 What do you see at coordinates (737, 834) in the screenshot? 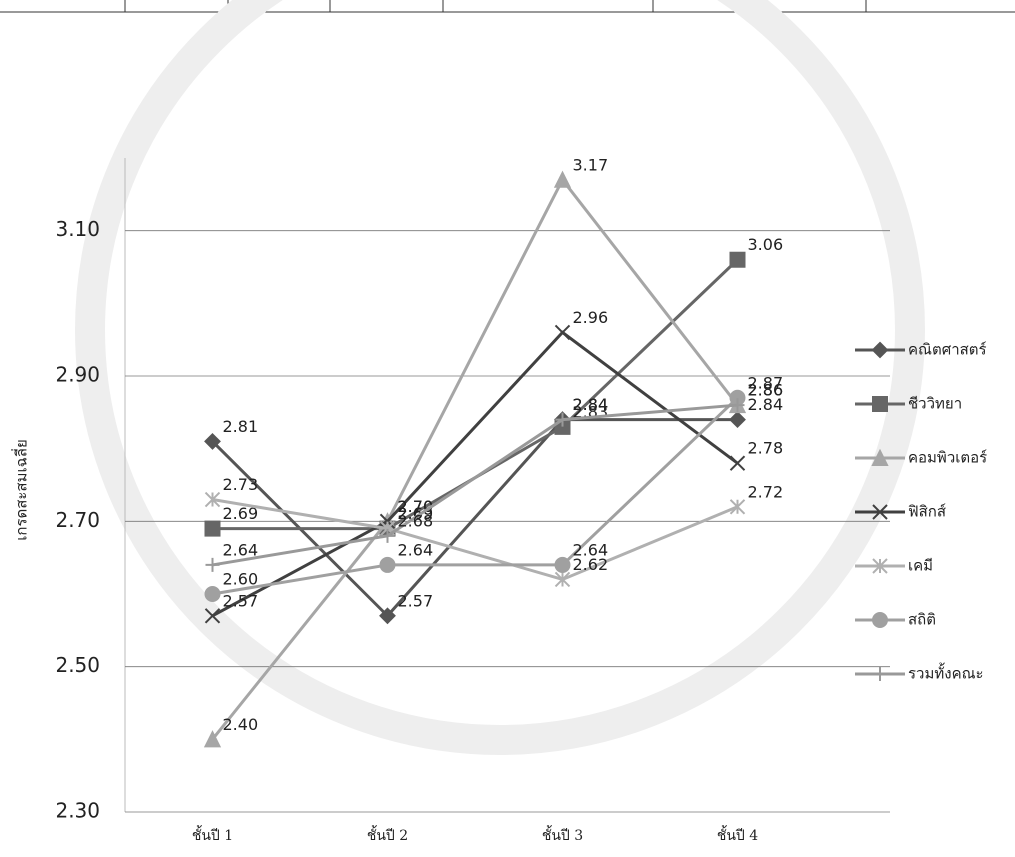
I see `x-tick-label: ชั้นปี 4` at bounding box center [737, 834].